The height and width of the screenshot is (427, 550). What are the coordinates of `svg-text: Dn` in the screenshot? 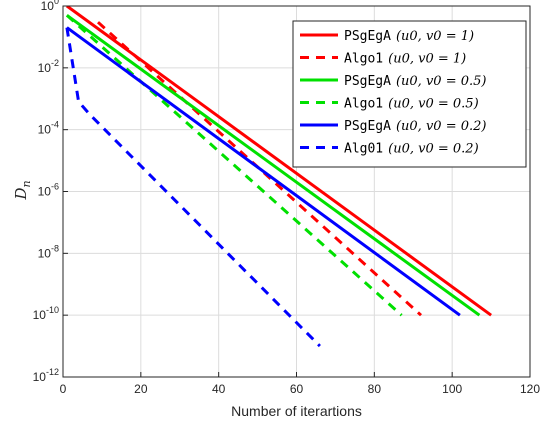 It's located at (22, 190).